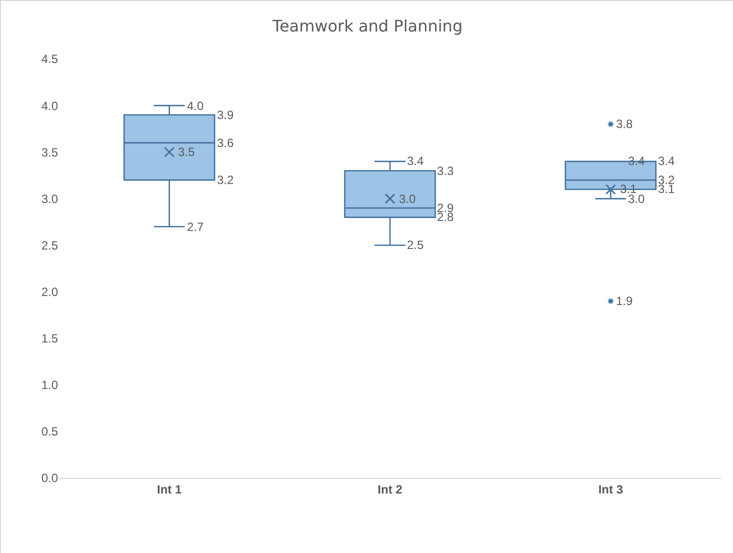  Describe the element at coordinates (407, 199) in the screenshot. I see `annotation: 3.0` at that location.